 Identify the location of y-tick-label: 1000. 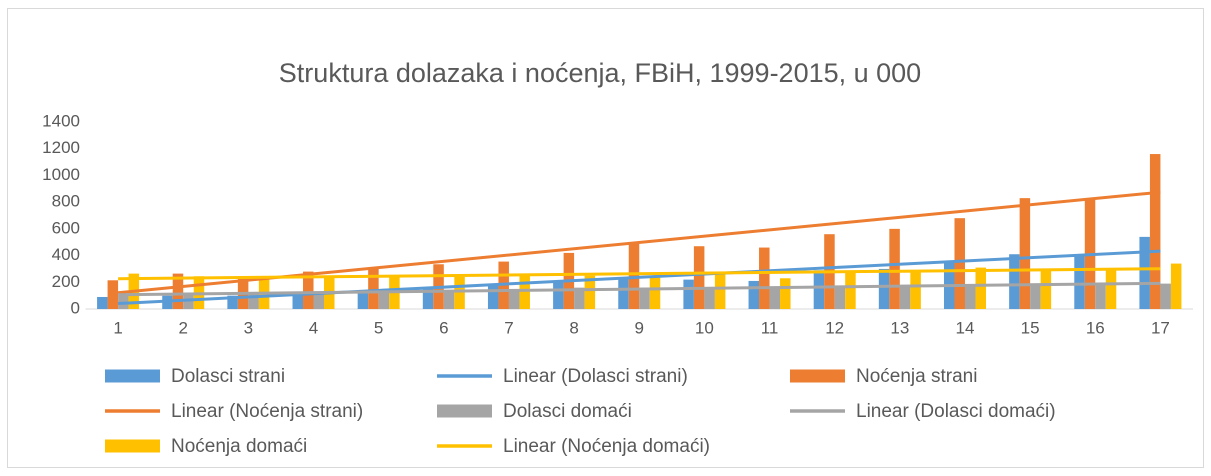
(61, 174).